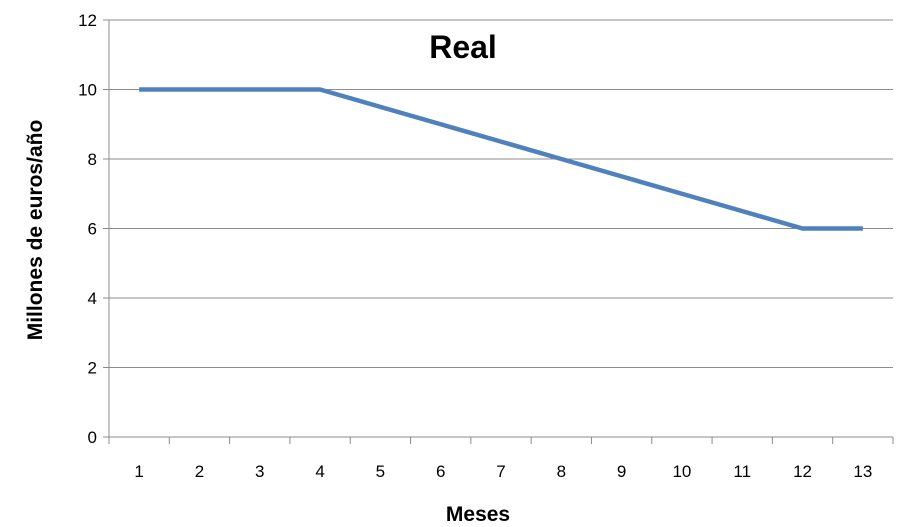 Image resolution: width=897 pixels, height=527 pixels. I want to click on y-tick-label: 6, so click(92, 229).